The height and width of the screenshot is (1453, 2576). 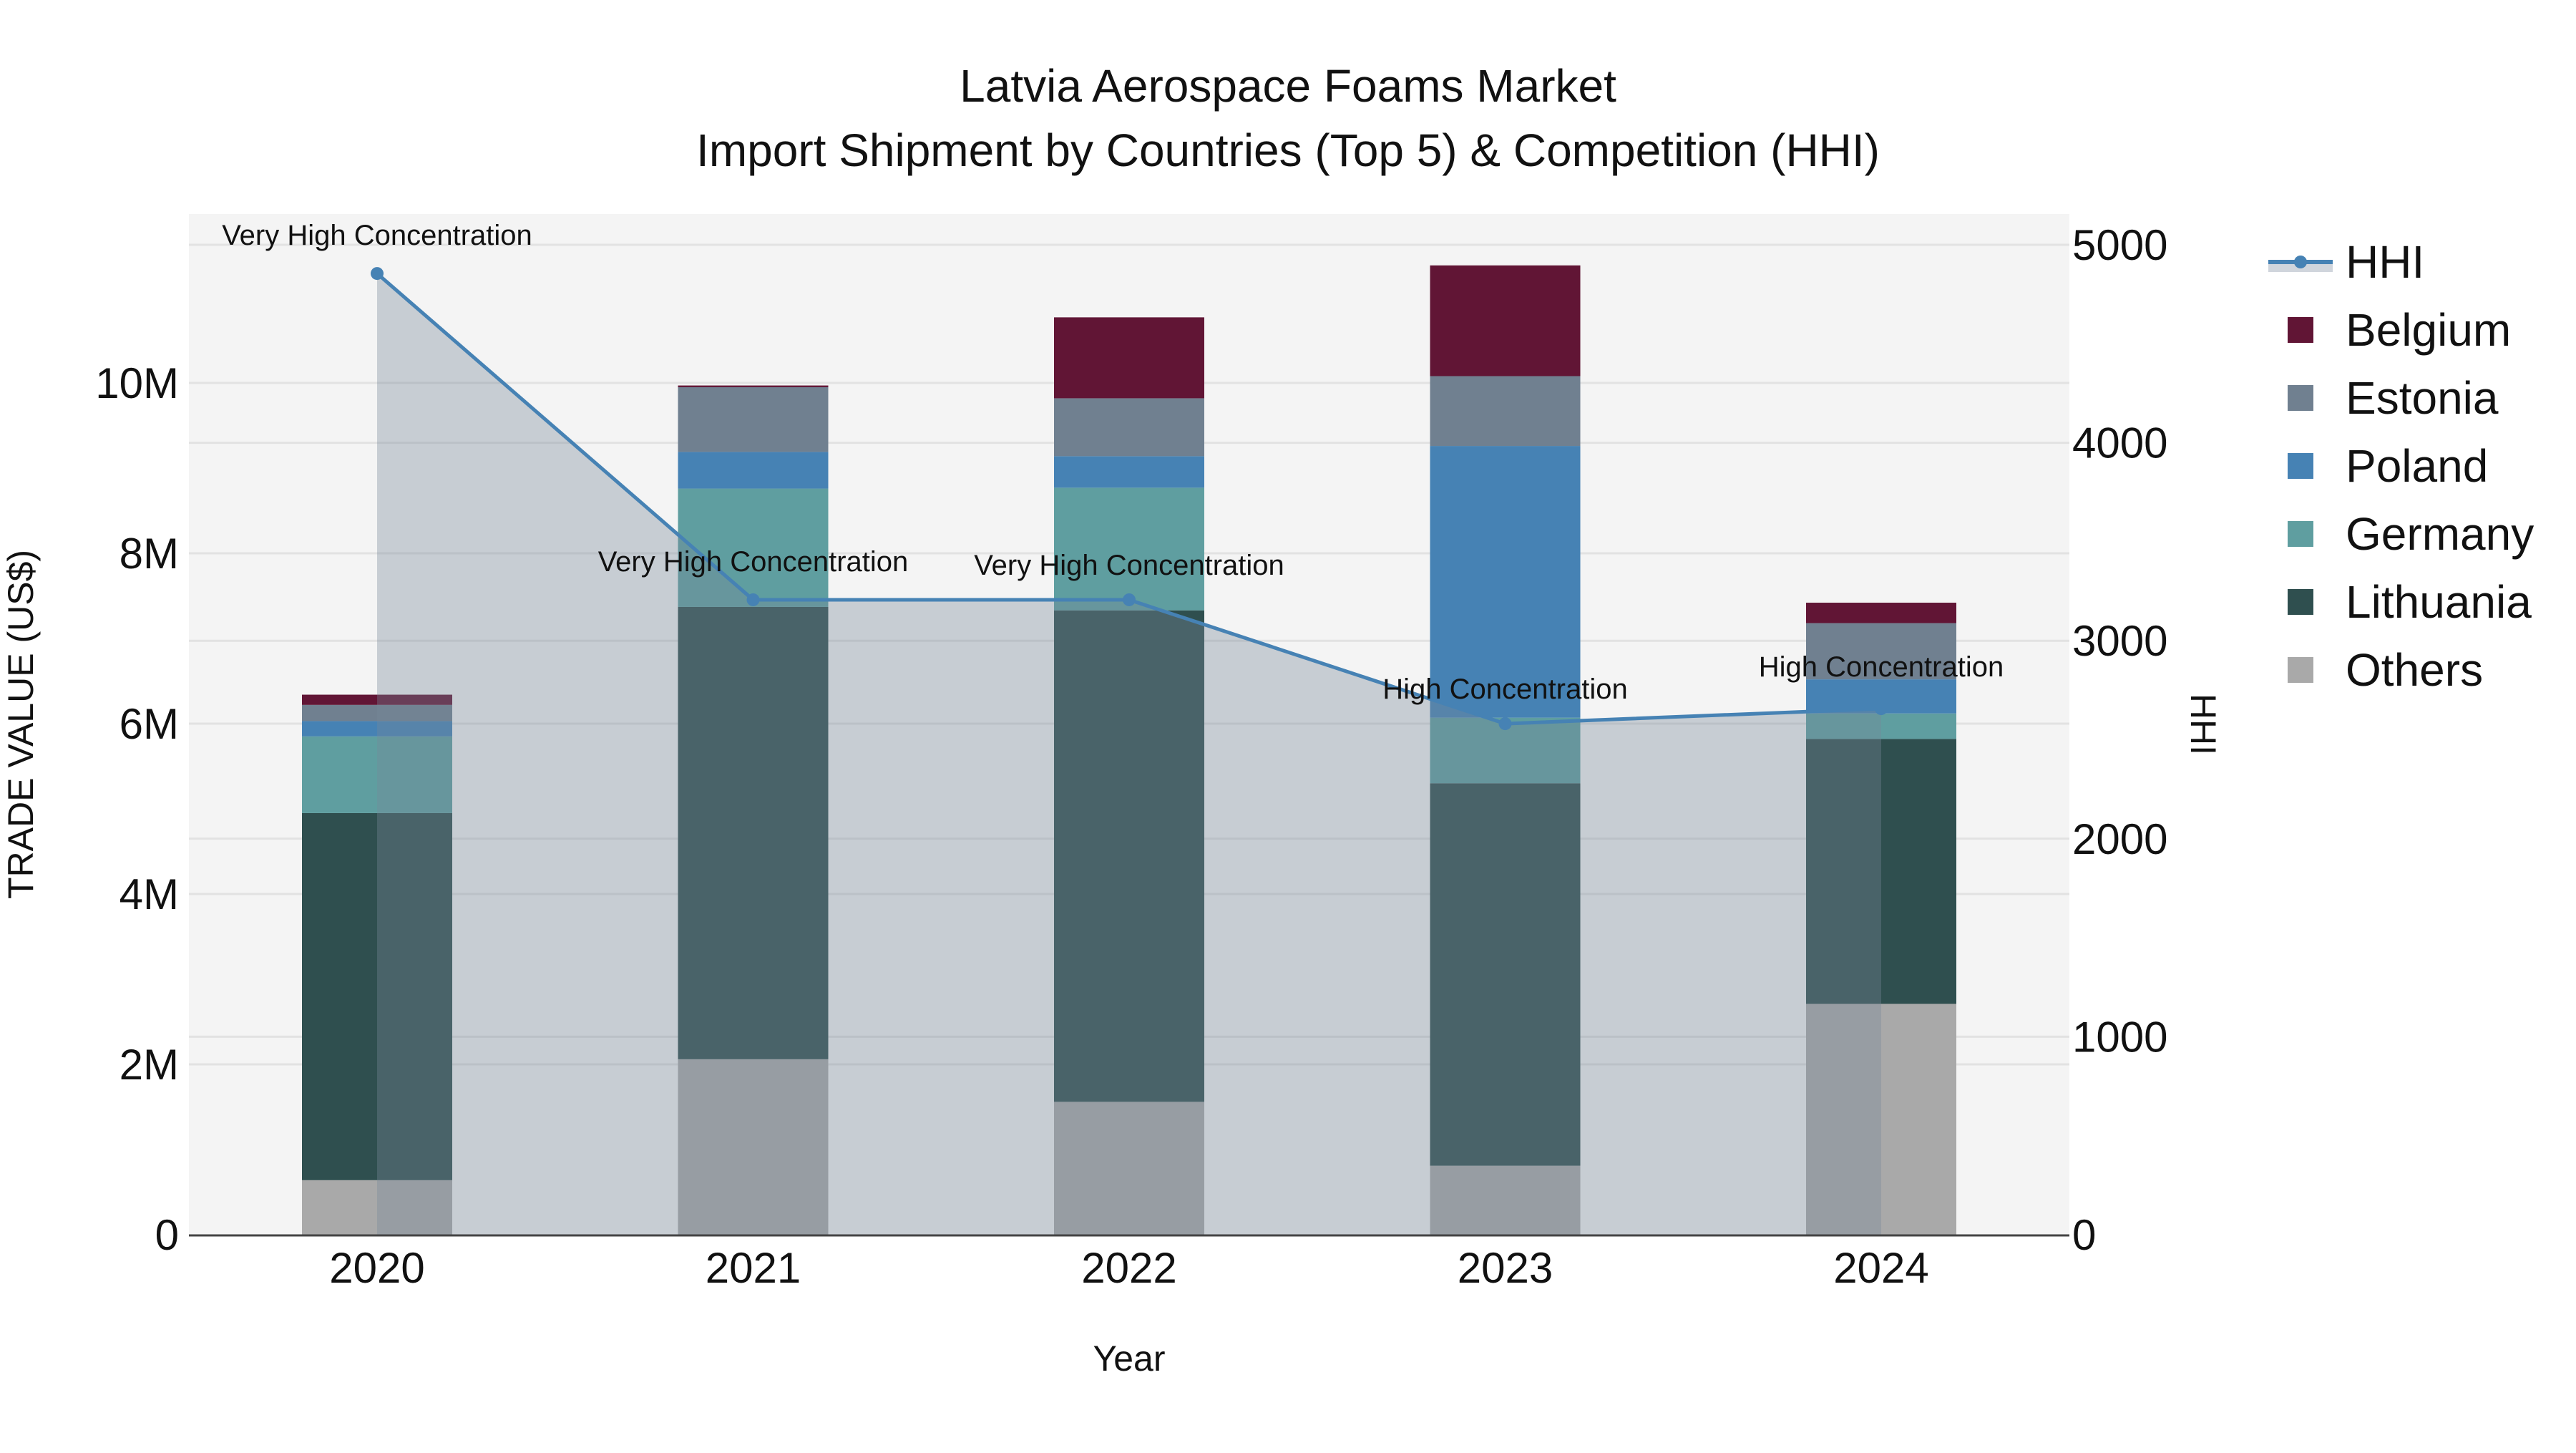 What do you see at coordinates (1881, 871) in the screenshot?
I see `bar-segment-lithuania-2024` at bounding box center [1881, 871].